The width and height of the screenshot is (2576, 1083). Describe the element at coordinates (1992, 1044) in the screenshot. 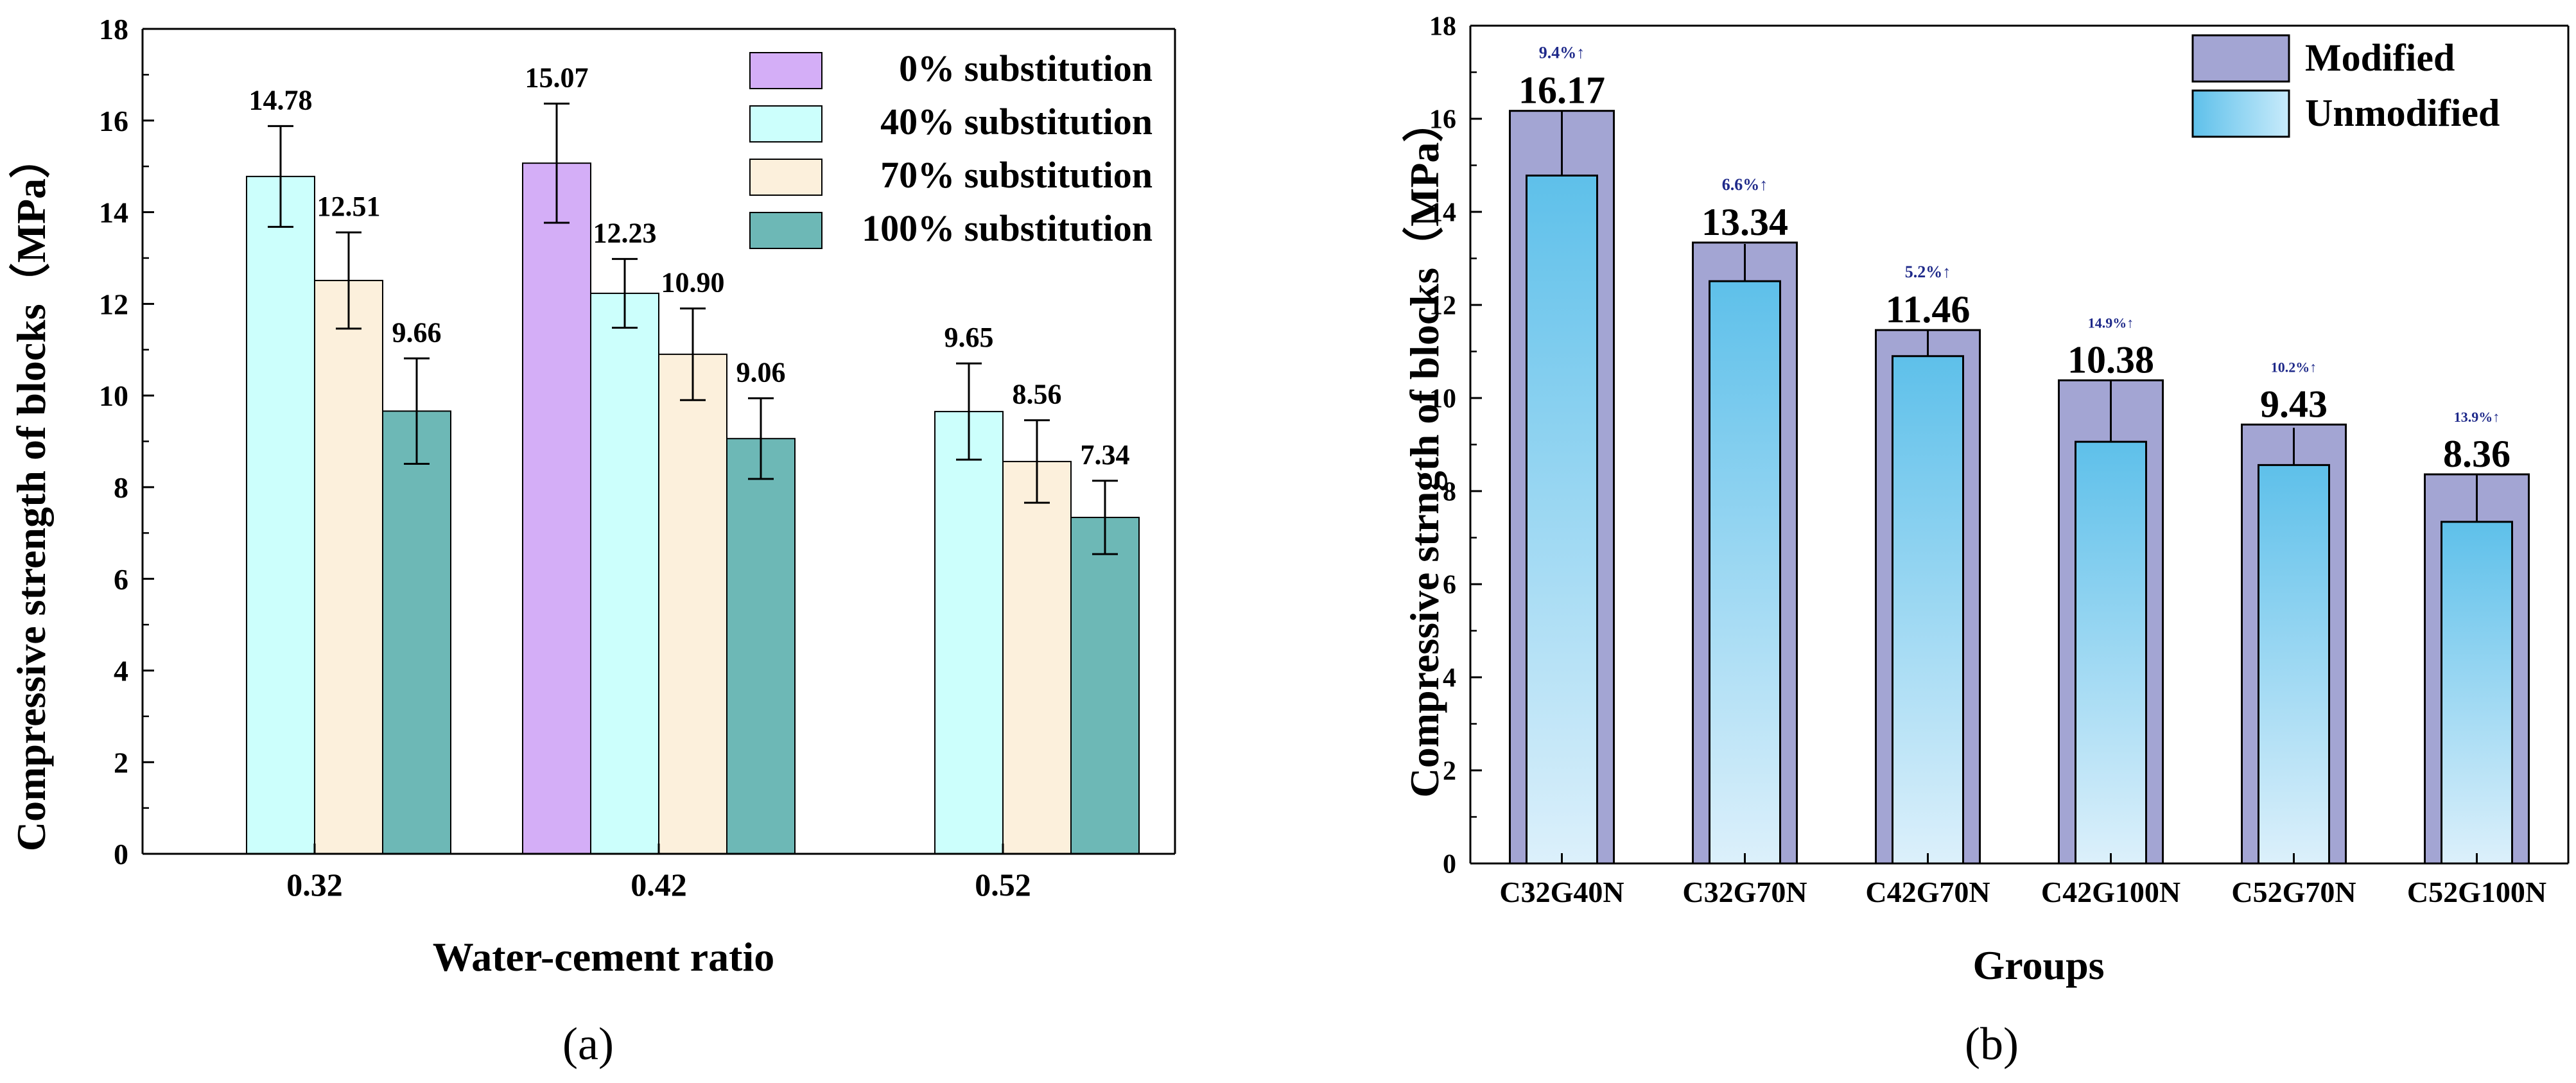

I see `panel-b-label: (b)` at that location.